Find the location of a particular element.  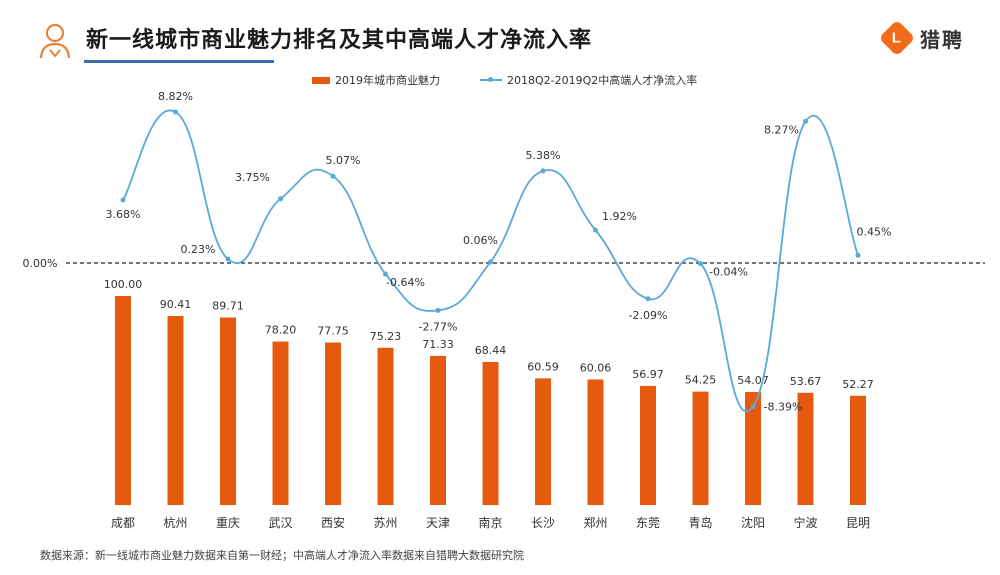

line-value-label: 0.23% is located at coordinates (198, 249).